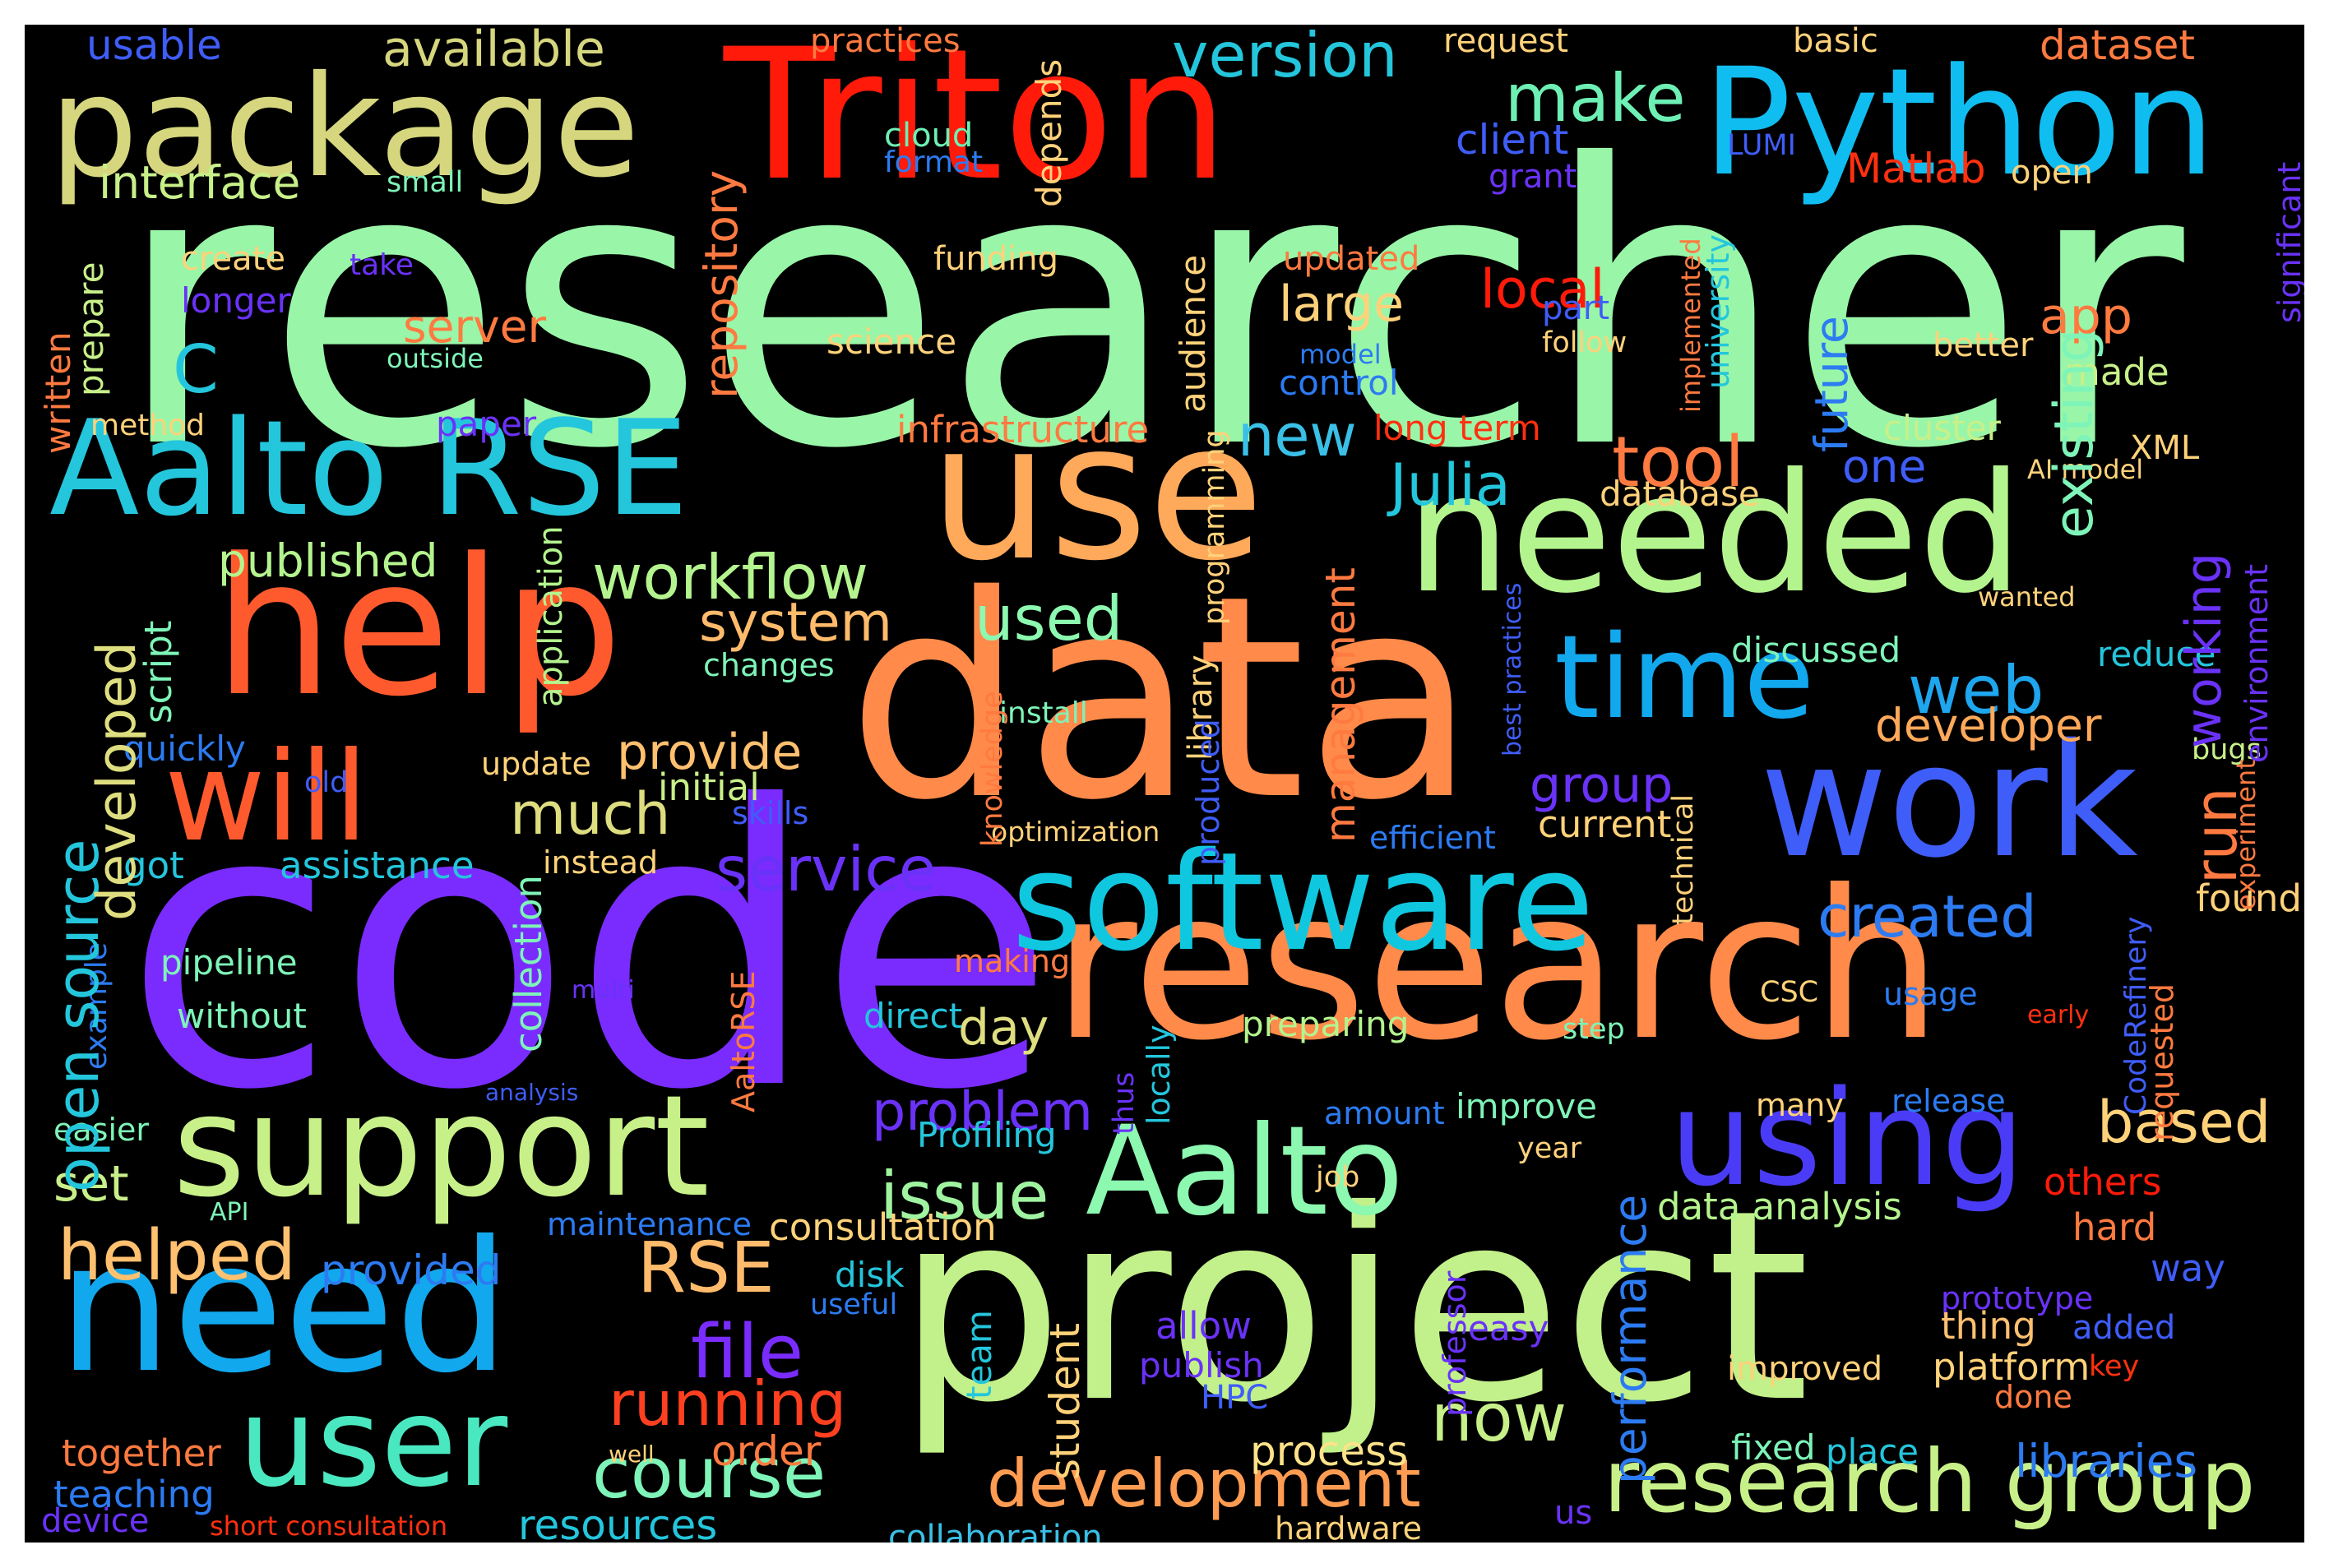  Describe the element at coordinates (134, 1494) in the screenshot. I see `word-teaching: teaching` at that location.